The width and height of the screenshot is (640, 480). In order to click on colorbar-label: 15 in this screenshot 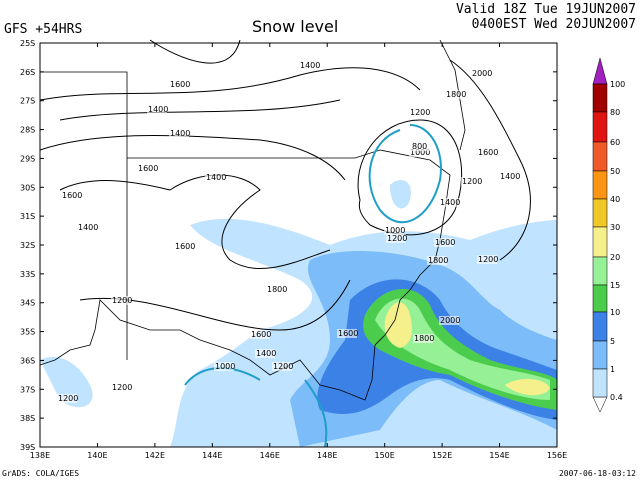, I will do `click(615, 285)`.